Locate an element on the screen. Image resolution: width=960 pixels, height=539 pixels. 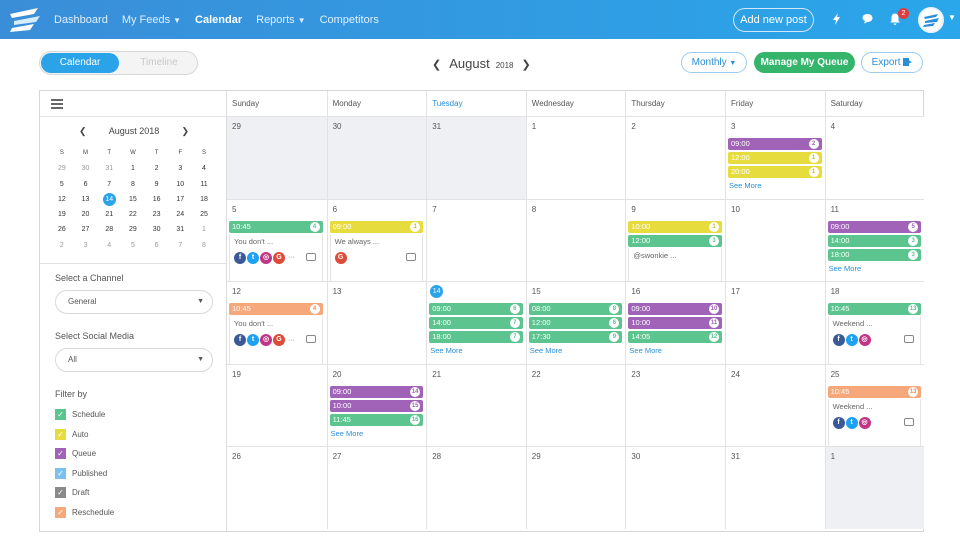
next-month-chevron-icon: ❯ is located at coordinates (526, 65).